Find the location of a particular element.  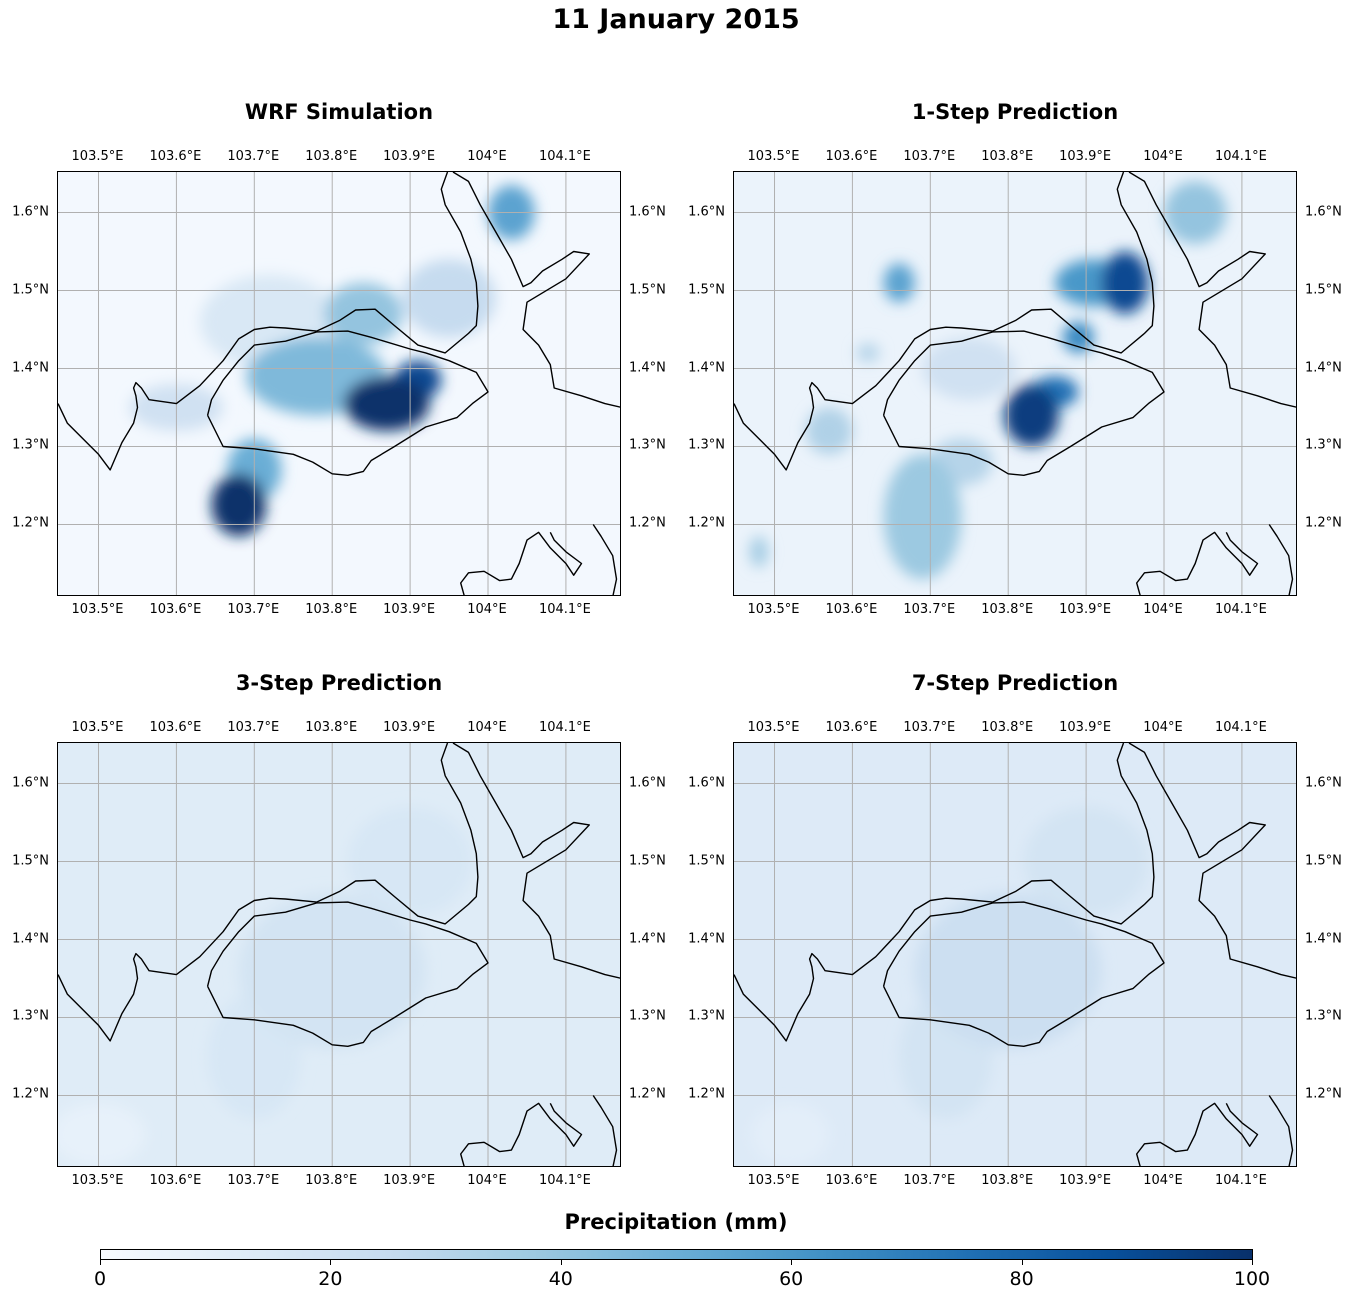

panel-title: WRF Simulation is located at coordinates (339, 112).